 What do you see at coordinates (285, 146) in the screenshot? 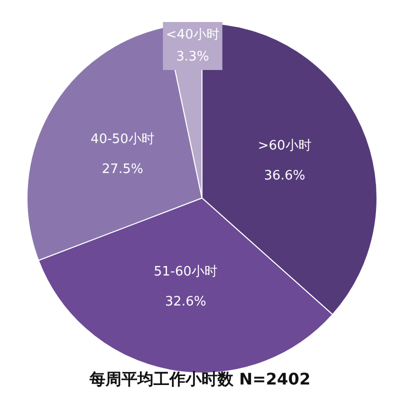
I see `slice-label: >60小时` at bounding box center [285, 146].